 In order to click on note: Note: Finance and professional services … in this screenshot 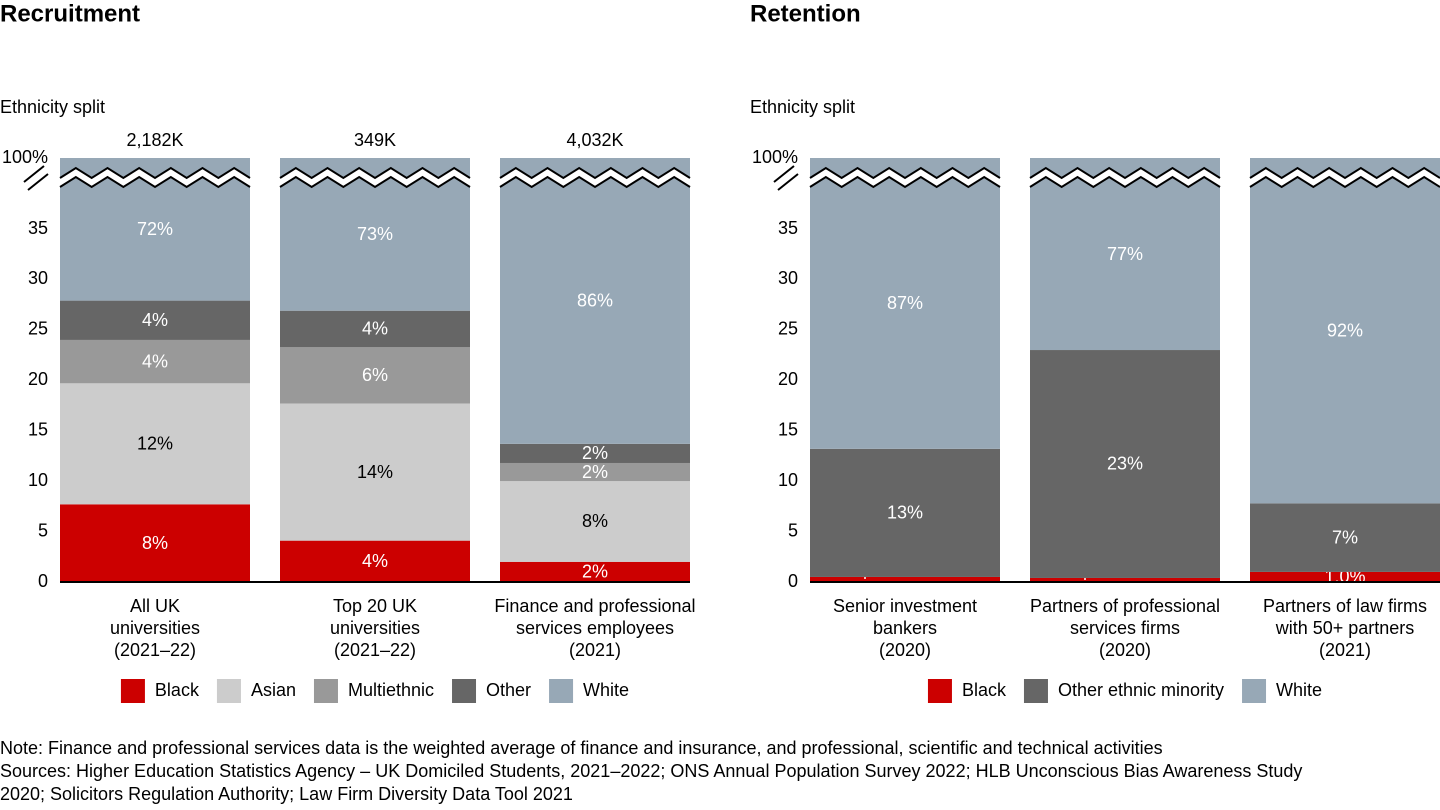, I will do `click(581, 748)`.